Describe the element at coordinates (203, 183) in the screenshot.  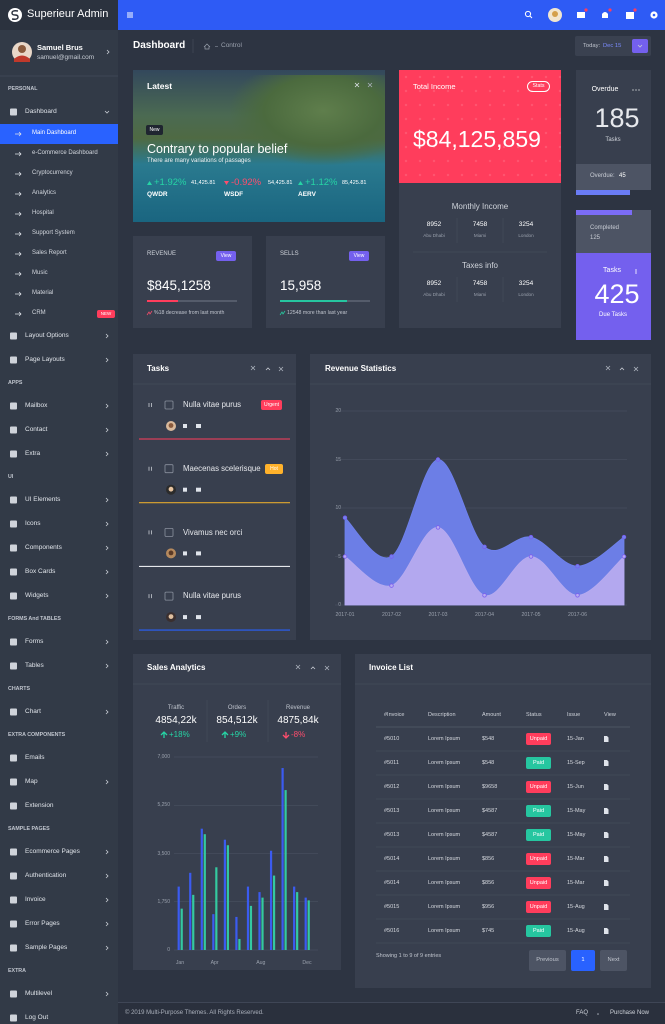
I see `ticker-value: 41,425.81` at that location.